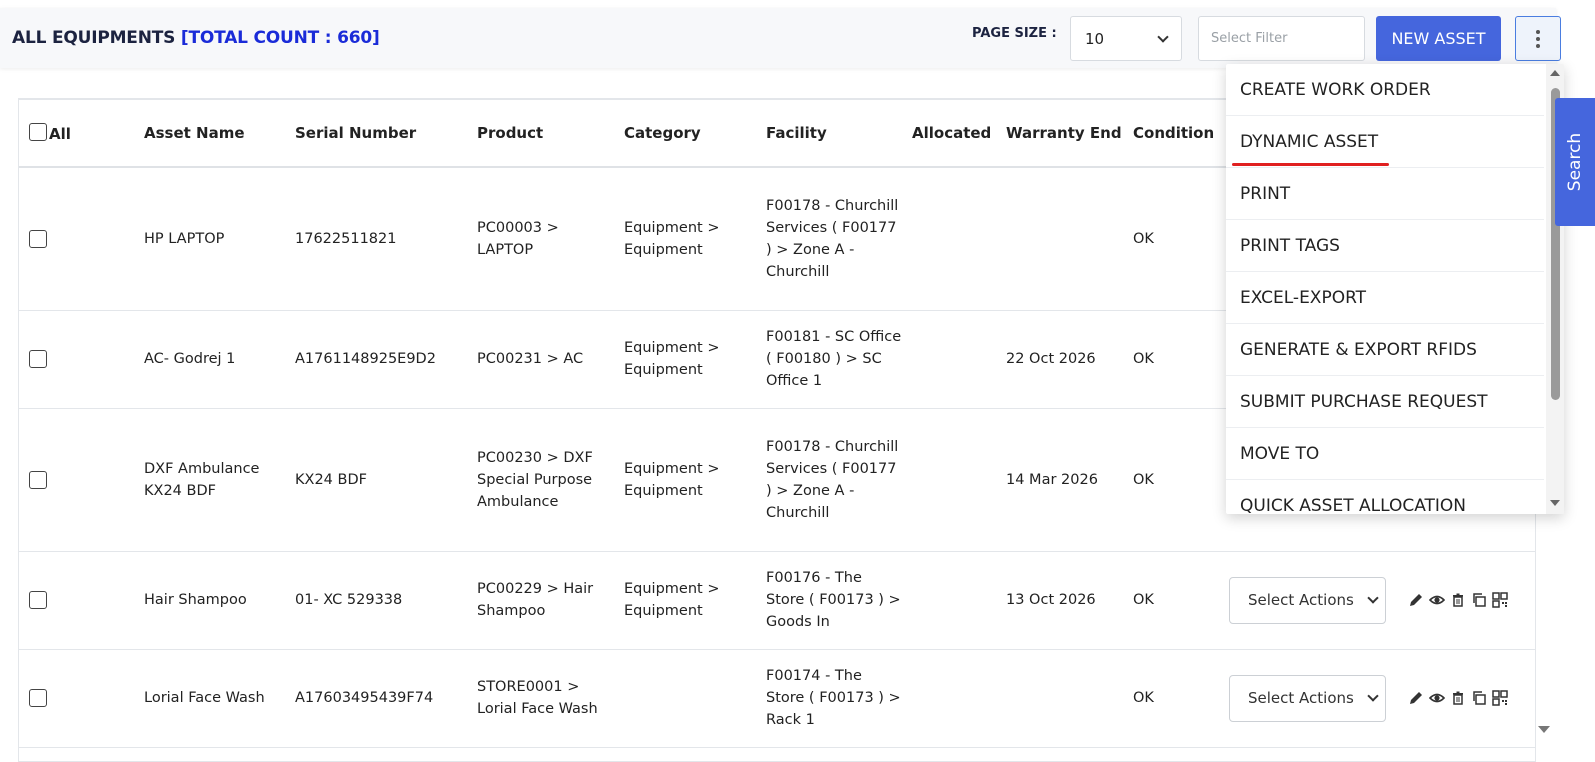  Describe the element at coordinates (955, 134) in the screenshot. I see `header-allocated: Allocated` at that location.